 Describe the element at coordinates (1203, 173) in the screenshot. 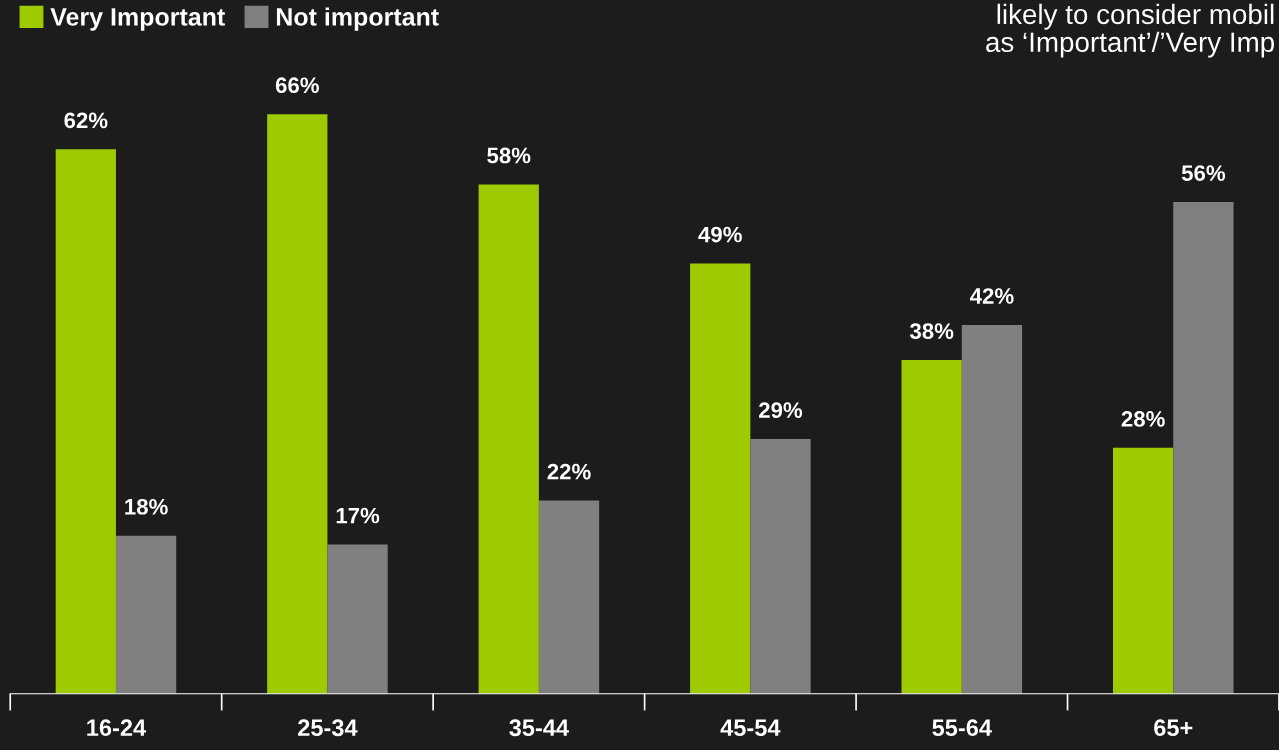

I see `data-label: 56%` at that location.